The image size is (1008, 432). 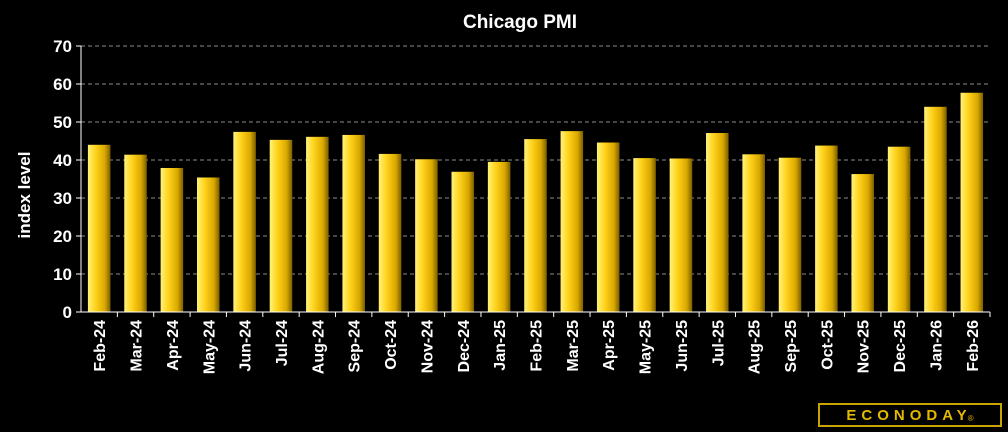 I want to click on y-tick-label: 50, so click(x=62, y=122).